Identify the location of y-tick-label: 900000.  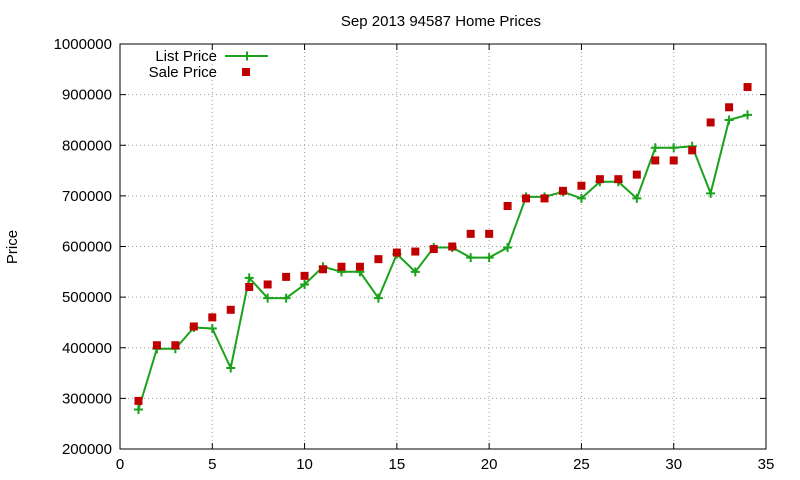
(87, 95).